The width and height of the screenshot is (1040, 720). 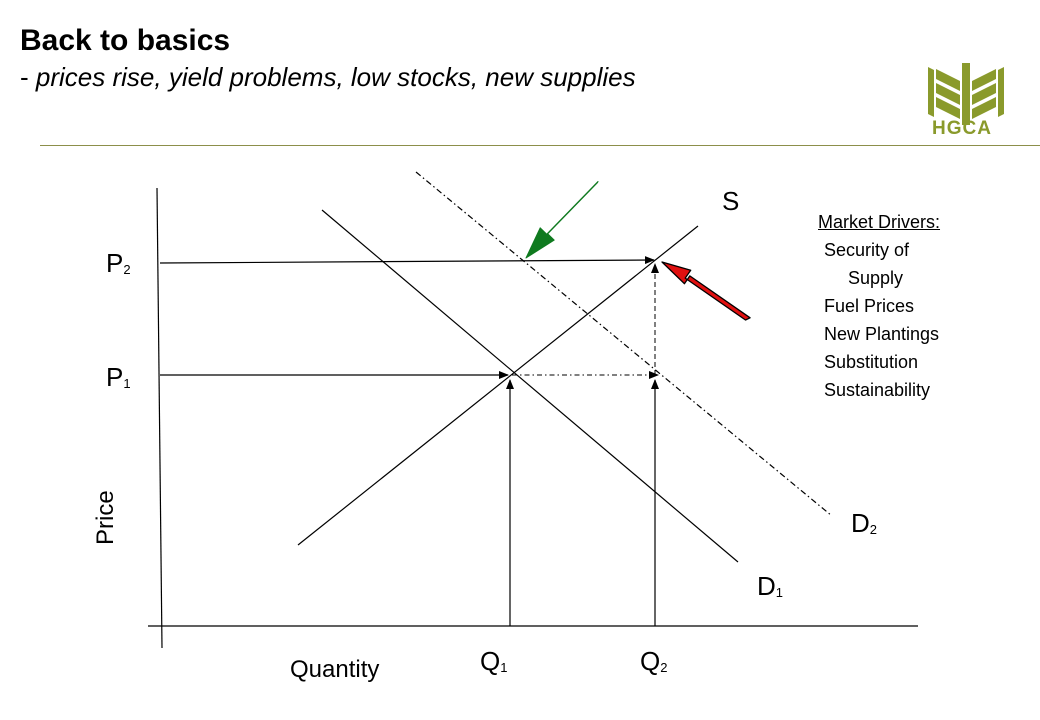 What do you see at coordinates (24, 77) in the screenshot?
I see `subtitle-dash: -` at bounding box center [24, 77].